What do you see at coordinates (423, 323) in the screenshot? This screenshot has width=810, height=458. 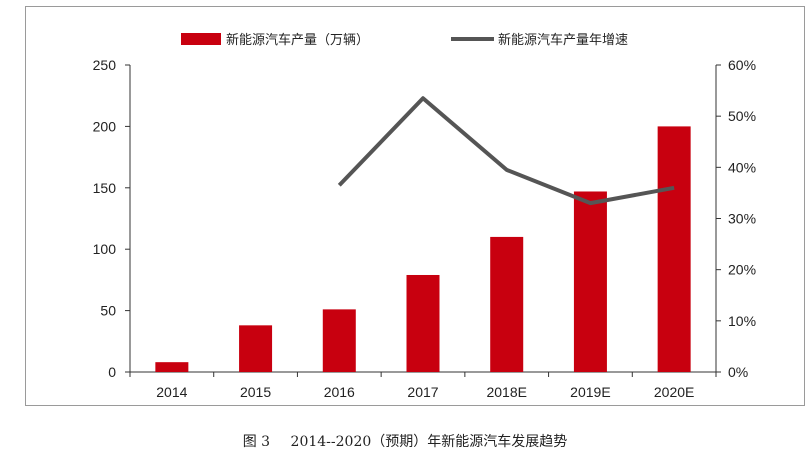 I see `bar-2017` at bounding box center [423, 323].